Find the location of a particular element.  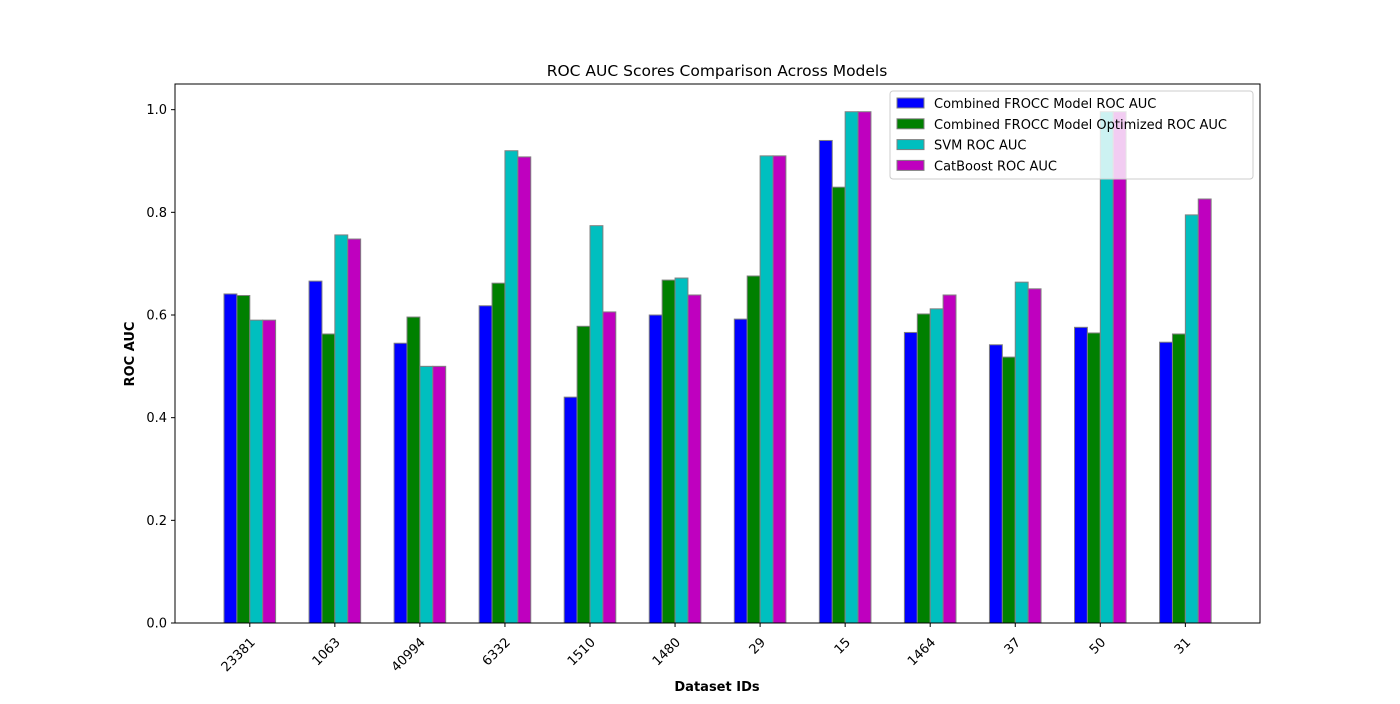

x-tick-label: 6332 is located at coordinates (497, 652).